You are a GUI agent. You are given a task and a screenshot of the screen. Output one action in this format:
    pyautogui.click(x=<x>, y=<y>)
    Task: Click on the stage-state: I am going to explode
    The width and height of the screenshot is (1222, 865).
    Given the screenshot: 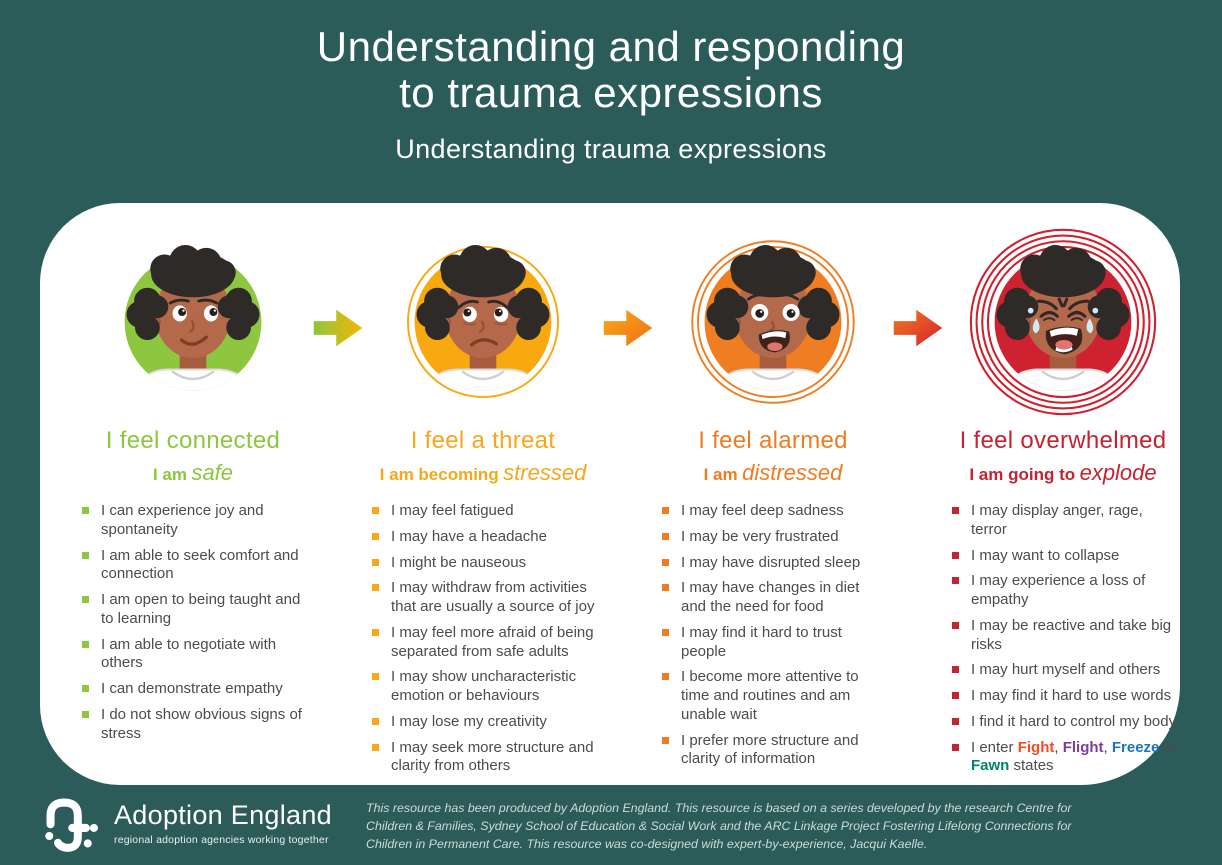 What is the action you would take?
    pyautogui.click(x=1062, y=473)
    